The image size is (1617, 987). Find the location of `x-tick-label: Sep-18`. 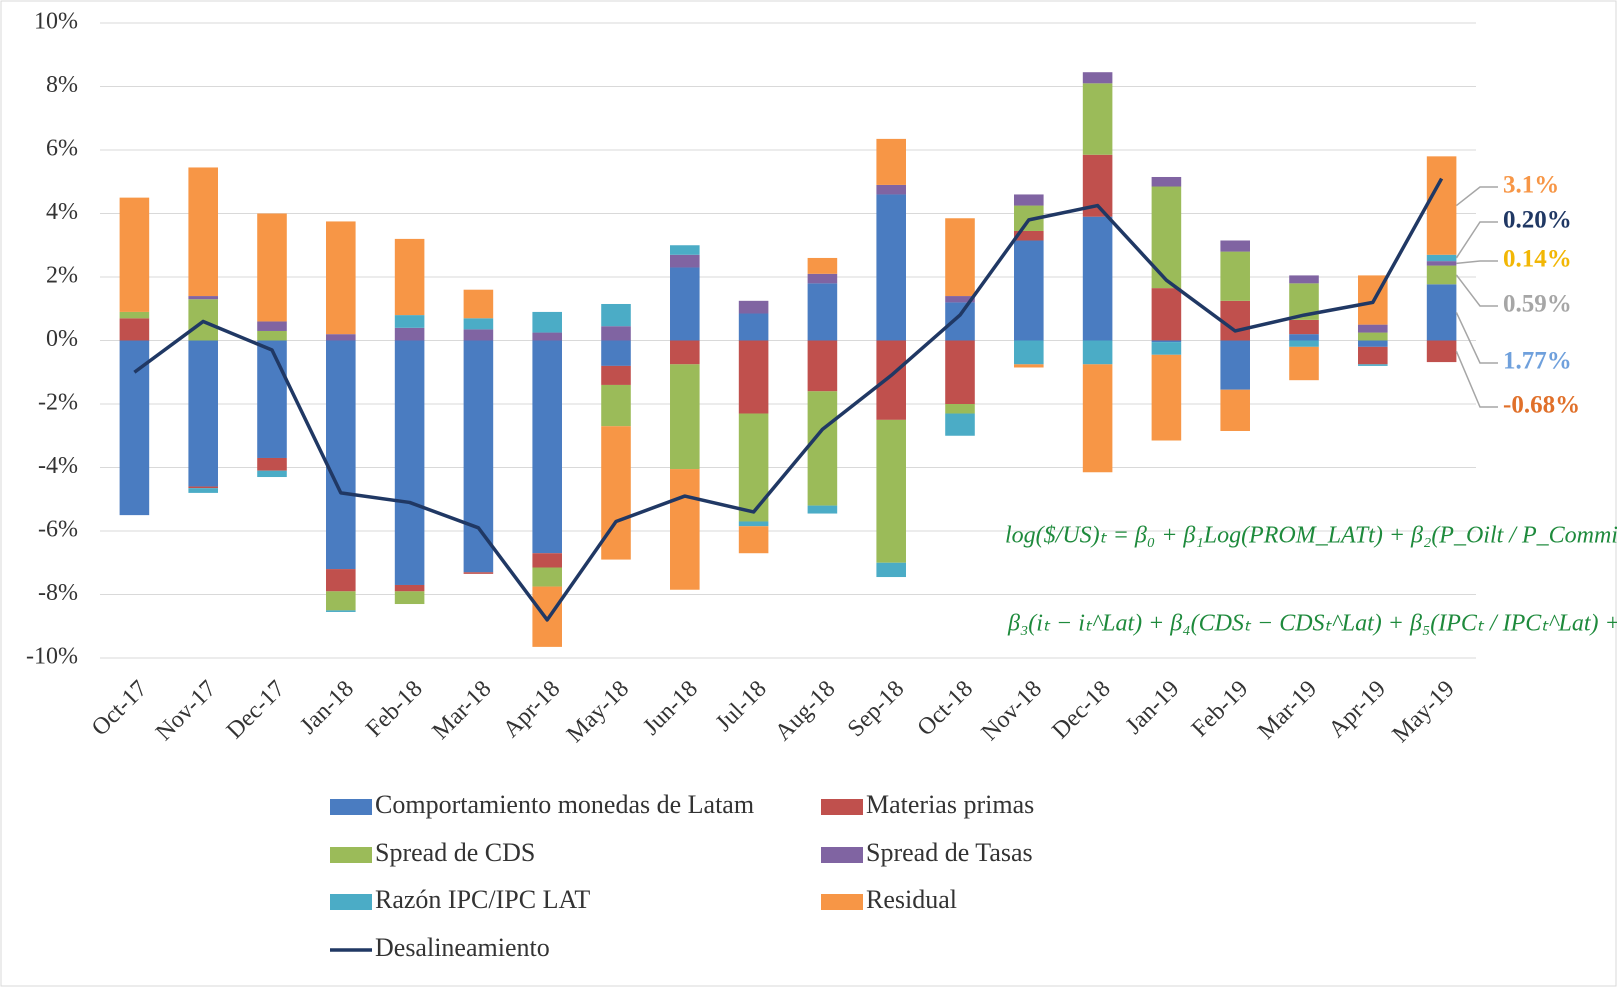

x-tick-label: Sep-18 is located at coordinates (876, 709).